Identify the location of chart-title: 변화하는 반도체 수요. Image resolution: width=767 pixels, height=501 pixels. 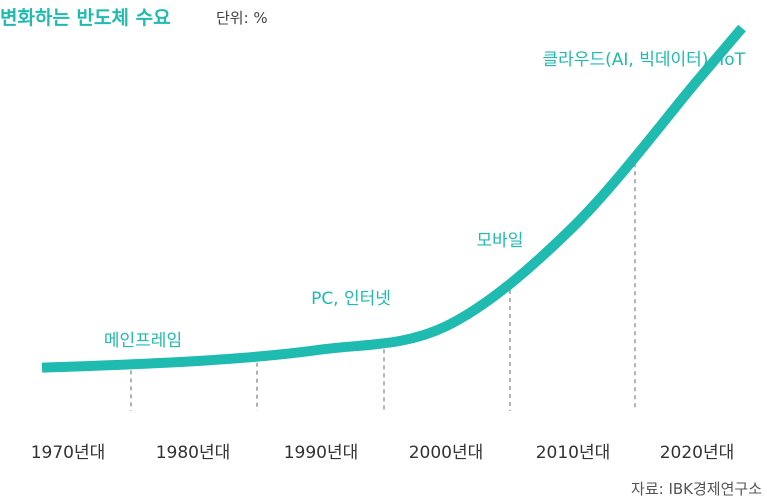
(85, 18).